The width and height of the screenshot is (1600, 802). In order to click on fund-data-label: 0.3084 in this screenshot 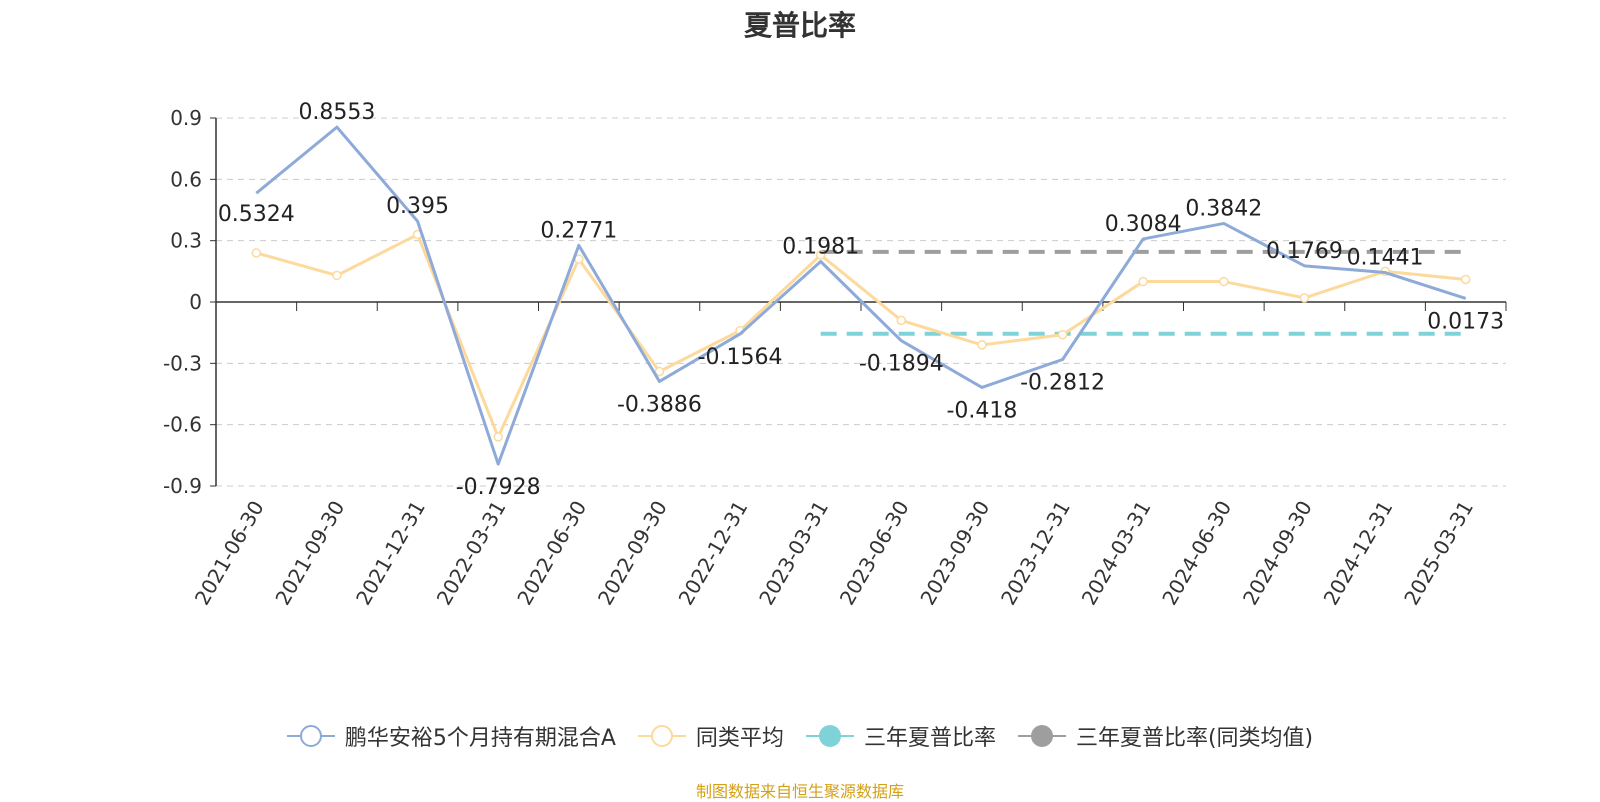, I will do `click(1143, 224)`.